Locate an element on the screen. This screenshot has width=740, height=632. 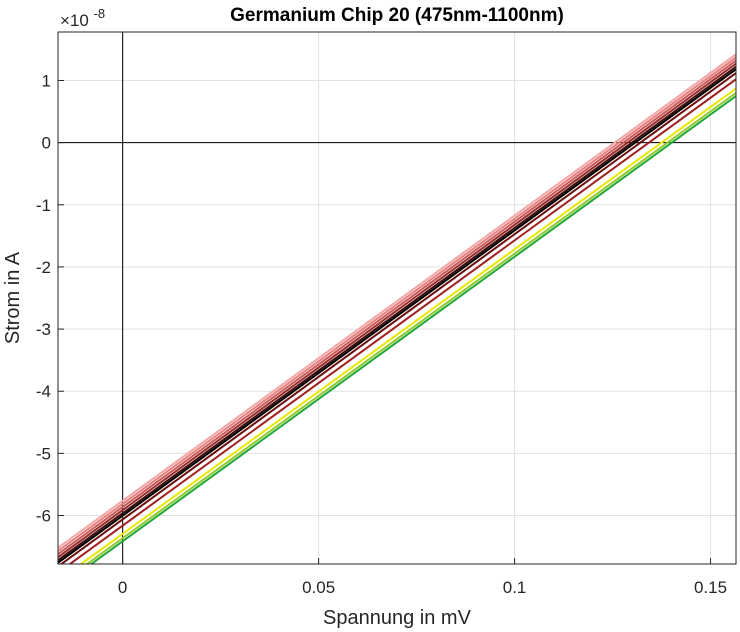
x-tick-label: 0.1 is located at coordinates (515, 587).